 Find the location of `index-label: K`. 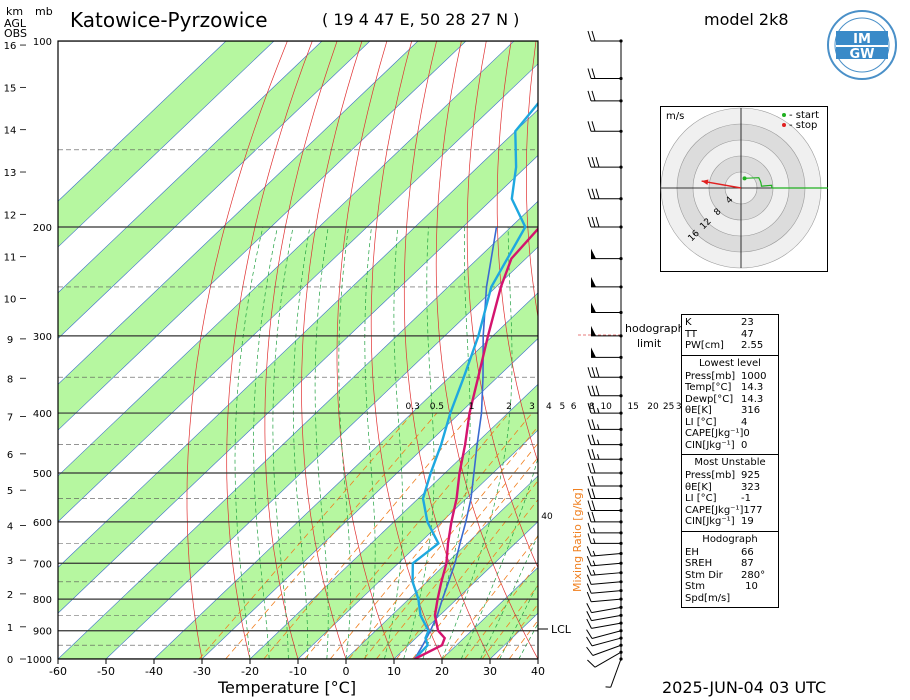

index-label: K is located at coordinates (688, 322).